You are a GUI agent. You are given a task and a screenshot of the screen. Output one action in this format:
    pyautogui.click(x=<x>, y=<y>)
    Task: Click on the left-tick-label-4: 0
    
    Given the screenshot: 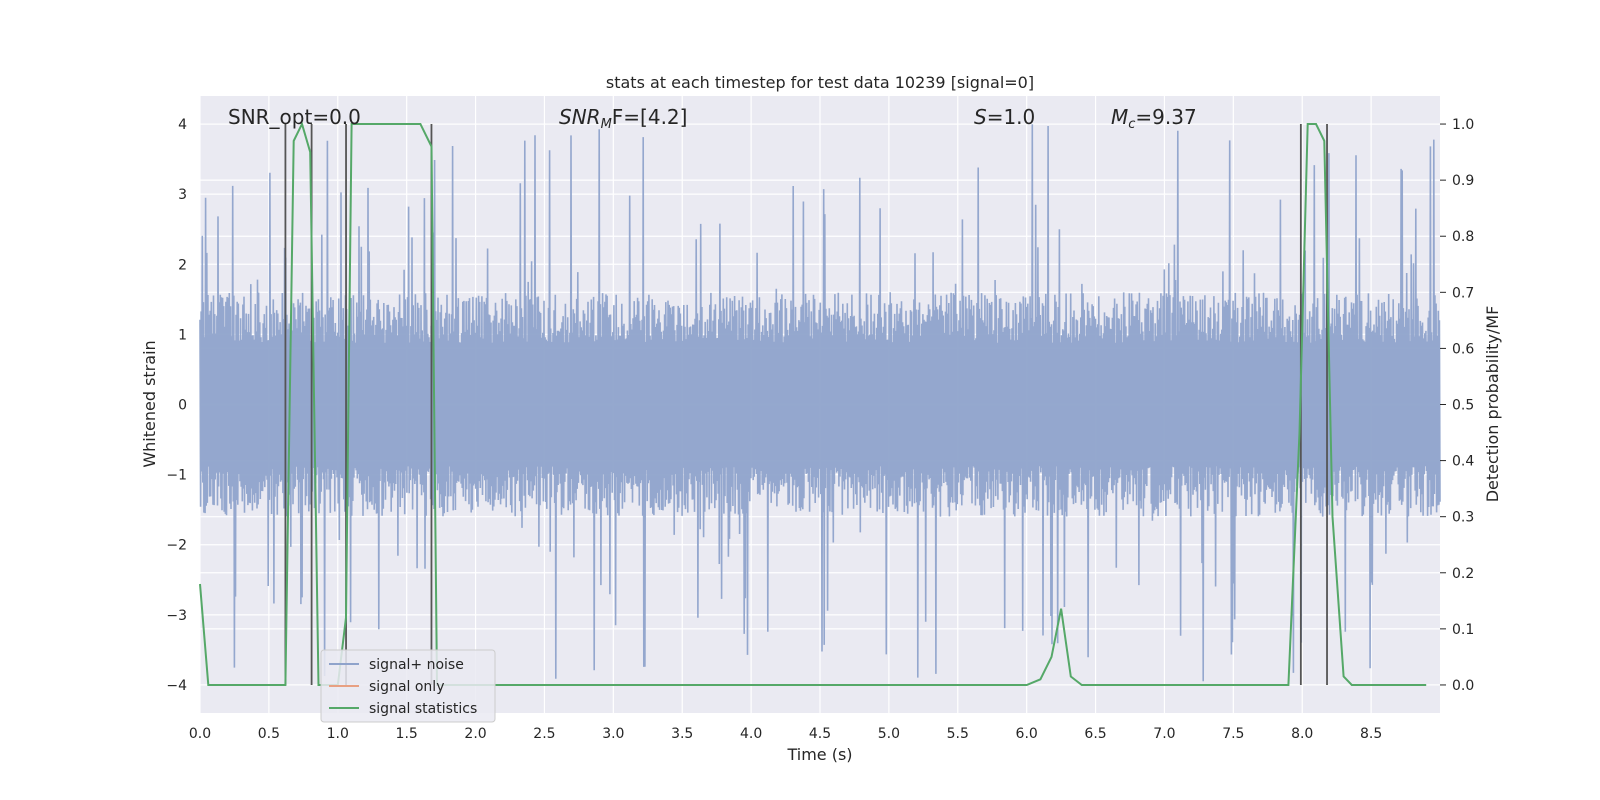 What is the action you would take?
    pyautogui.click(x=182, y=406)
    